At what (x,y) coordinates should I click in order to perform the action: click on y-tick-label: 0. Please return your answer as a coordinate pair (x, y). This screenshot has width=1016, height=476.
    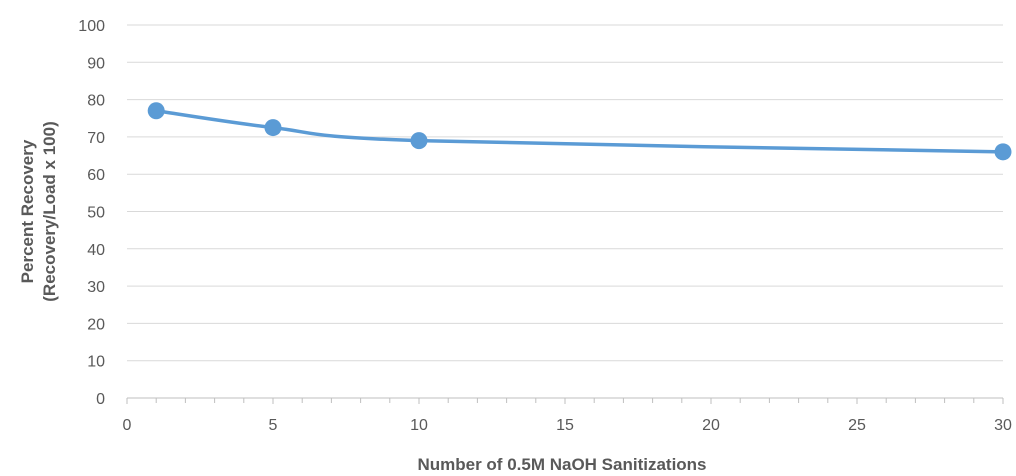
    Looking at the image, I should click on (100, 399).